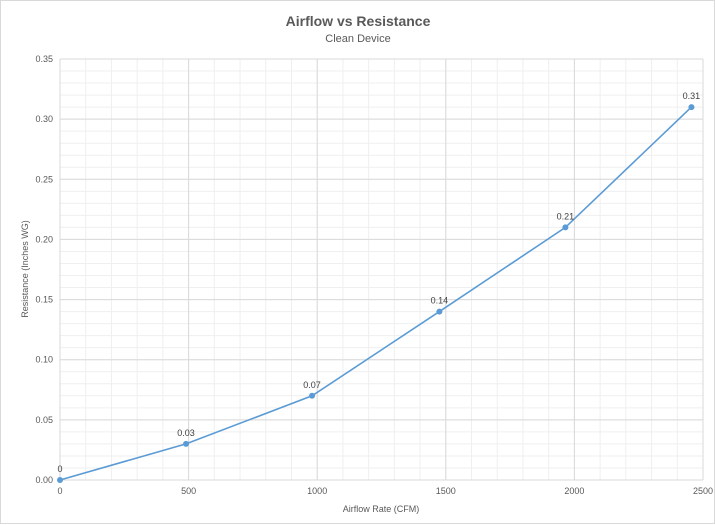  What do you see at coordinates (44, 480) in the screenshot?
I see `y-tick-label: 0.00` at bounding box center [44, 480].